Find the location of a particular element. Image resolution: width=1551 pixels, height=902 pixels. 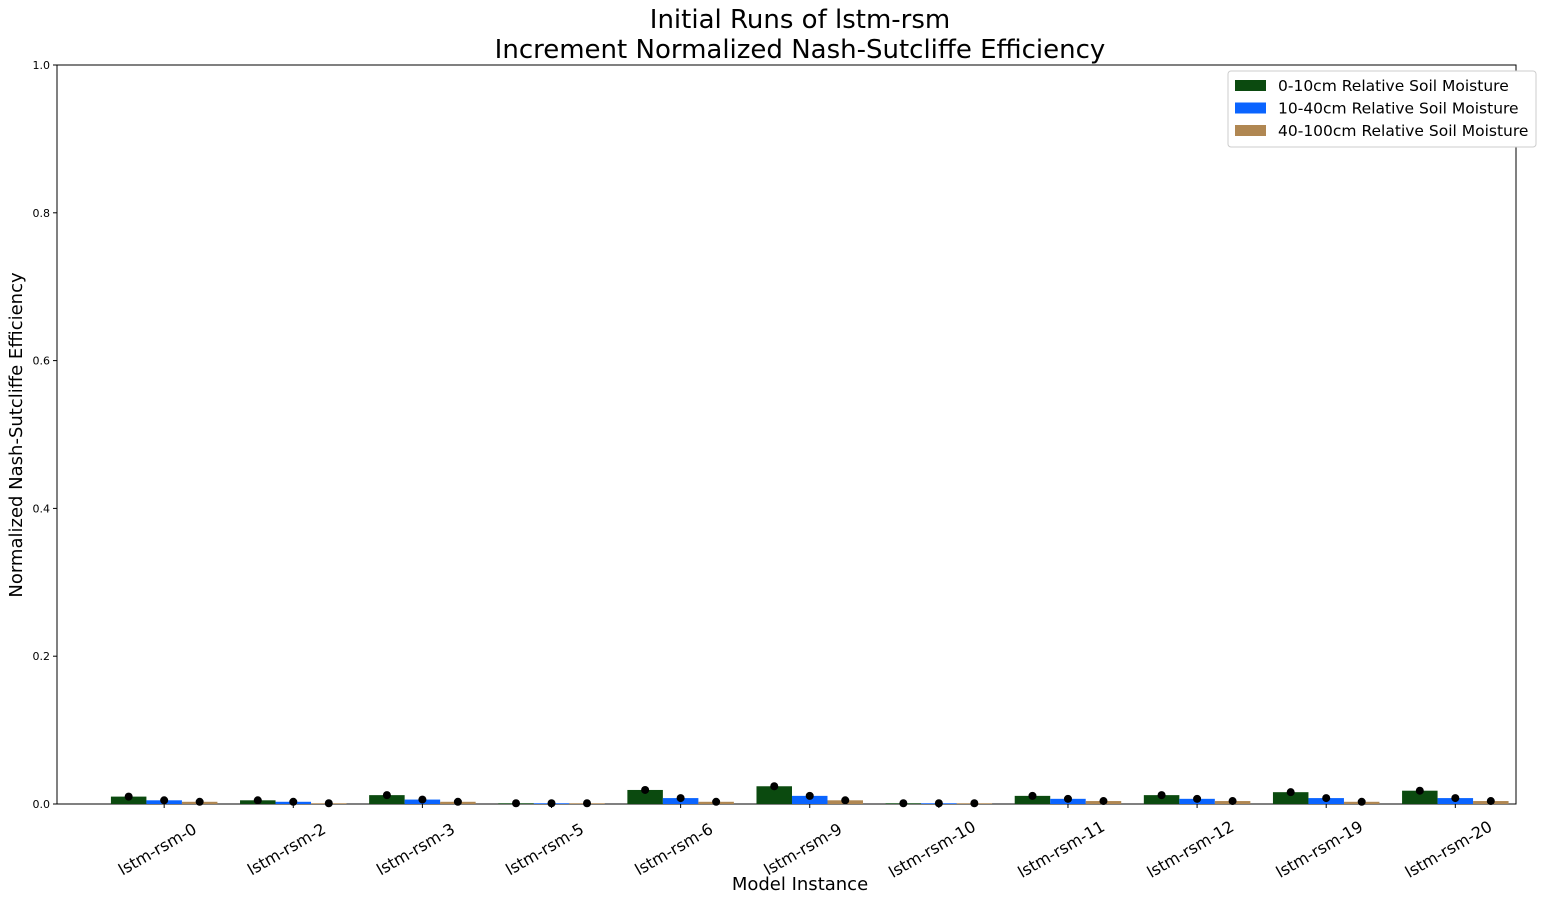

x-tick-label: lstm-rsm-10 is located at coordinates (932, 849).